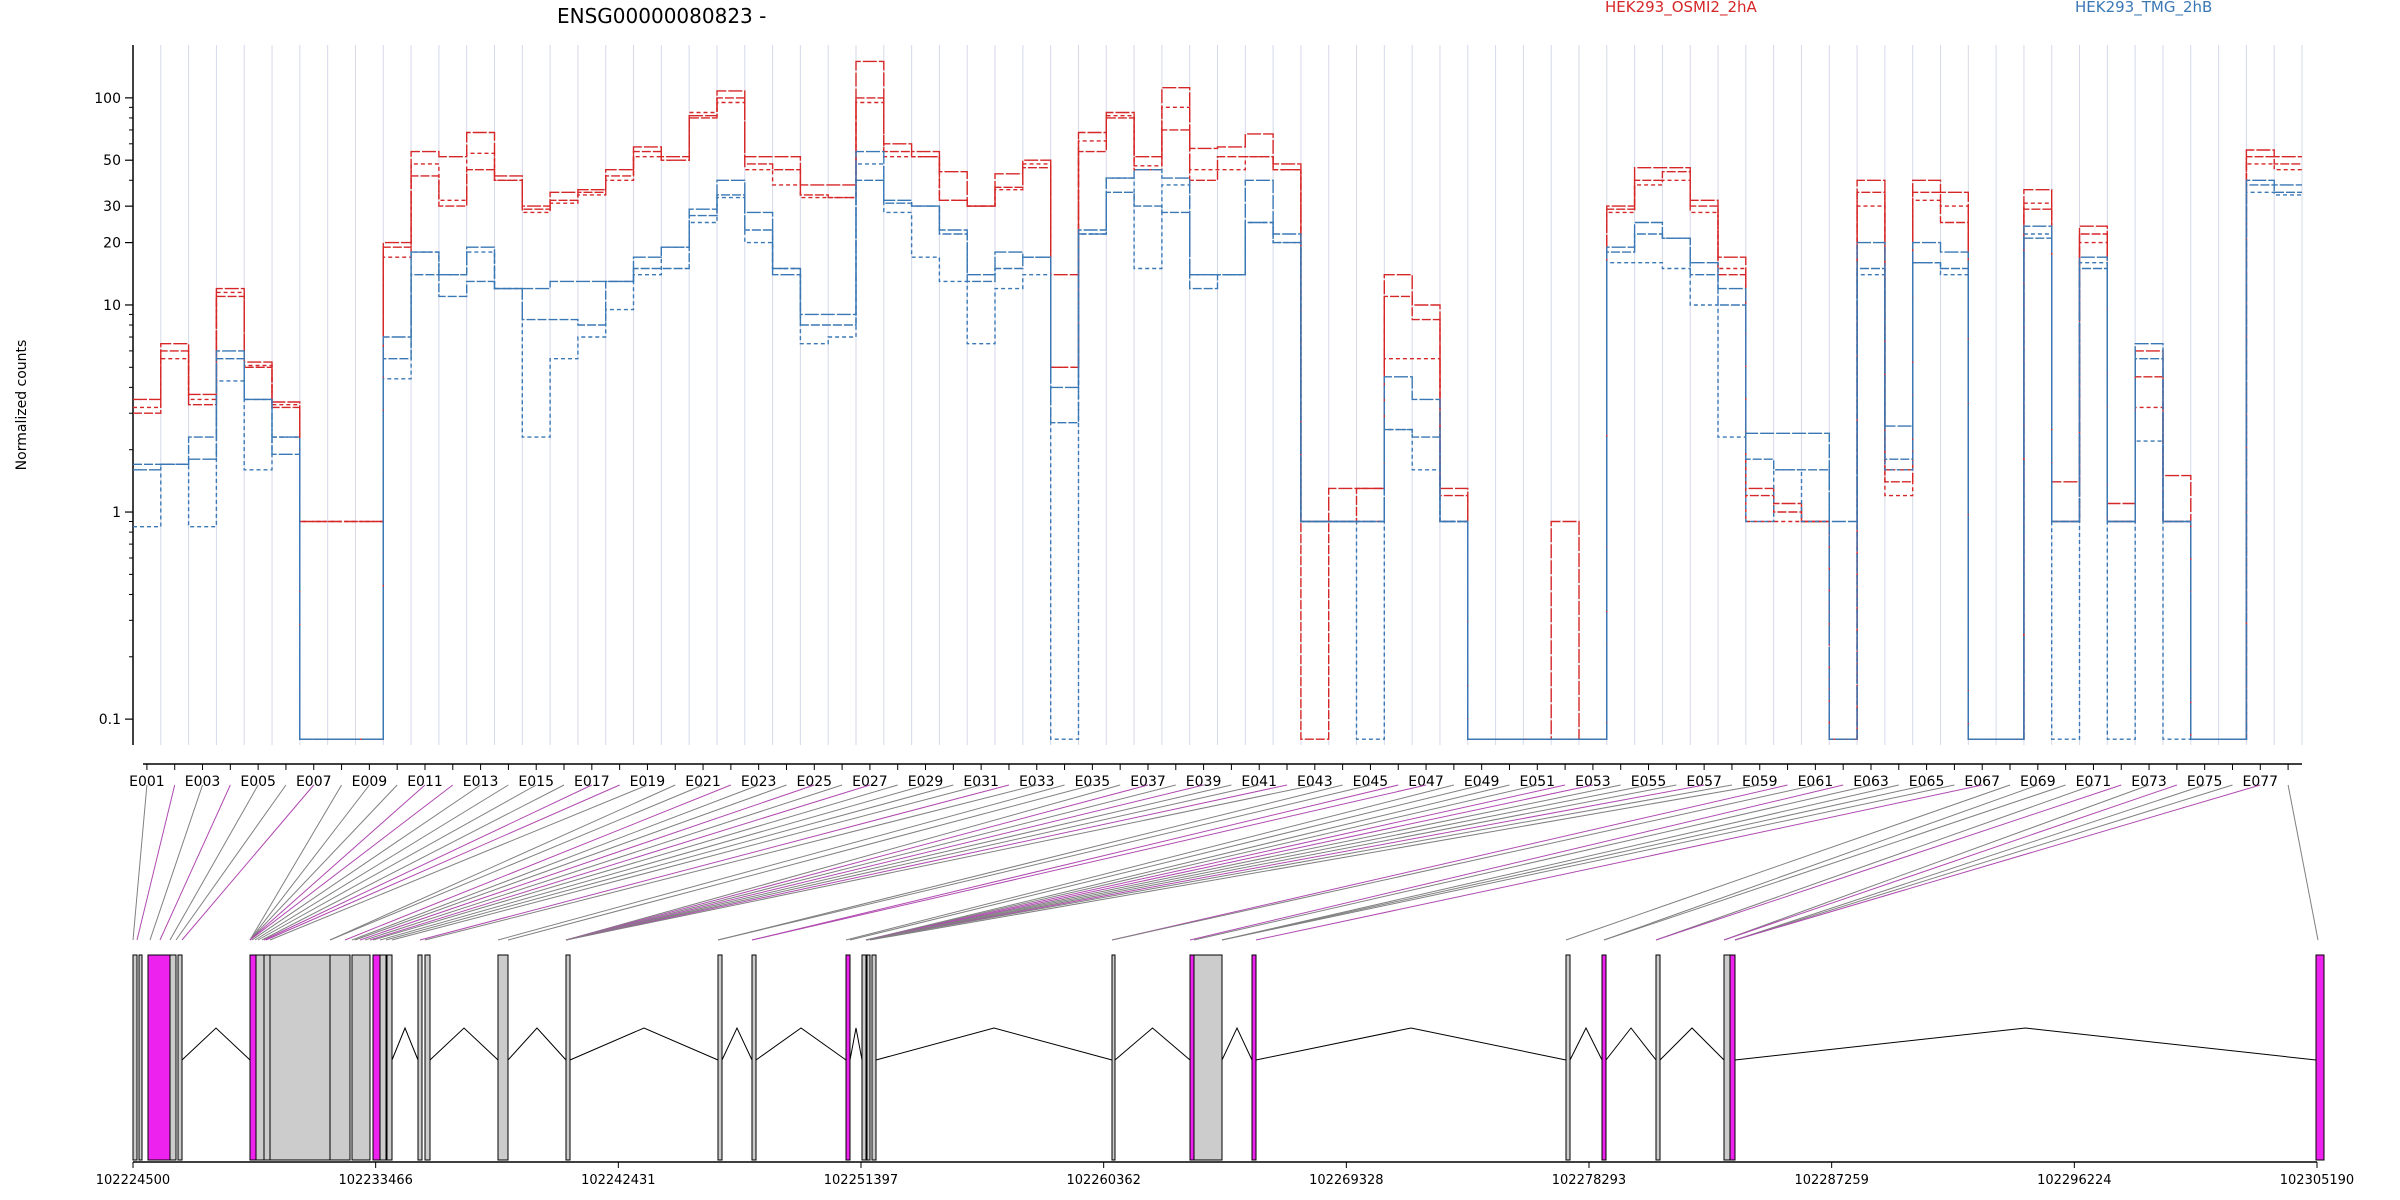  I want to click on x-tick-label: E071, so click(2094, 782).